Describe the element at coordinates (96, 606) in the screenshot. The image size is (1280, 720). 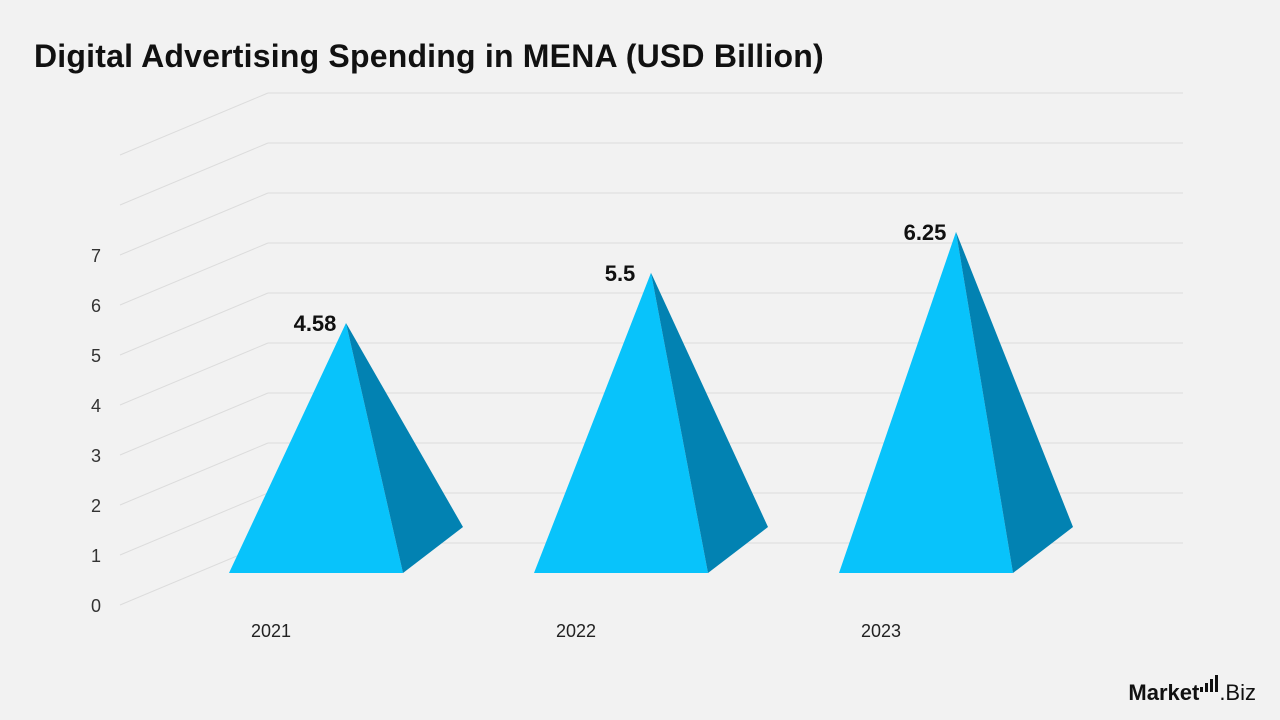
I see `y-tick-label: 0` at that location.